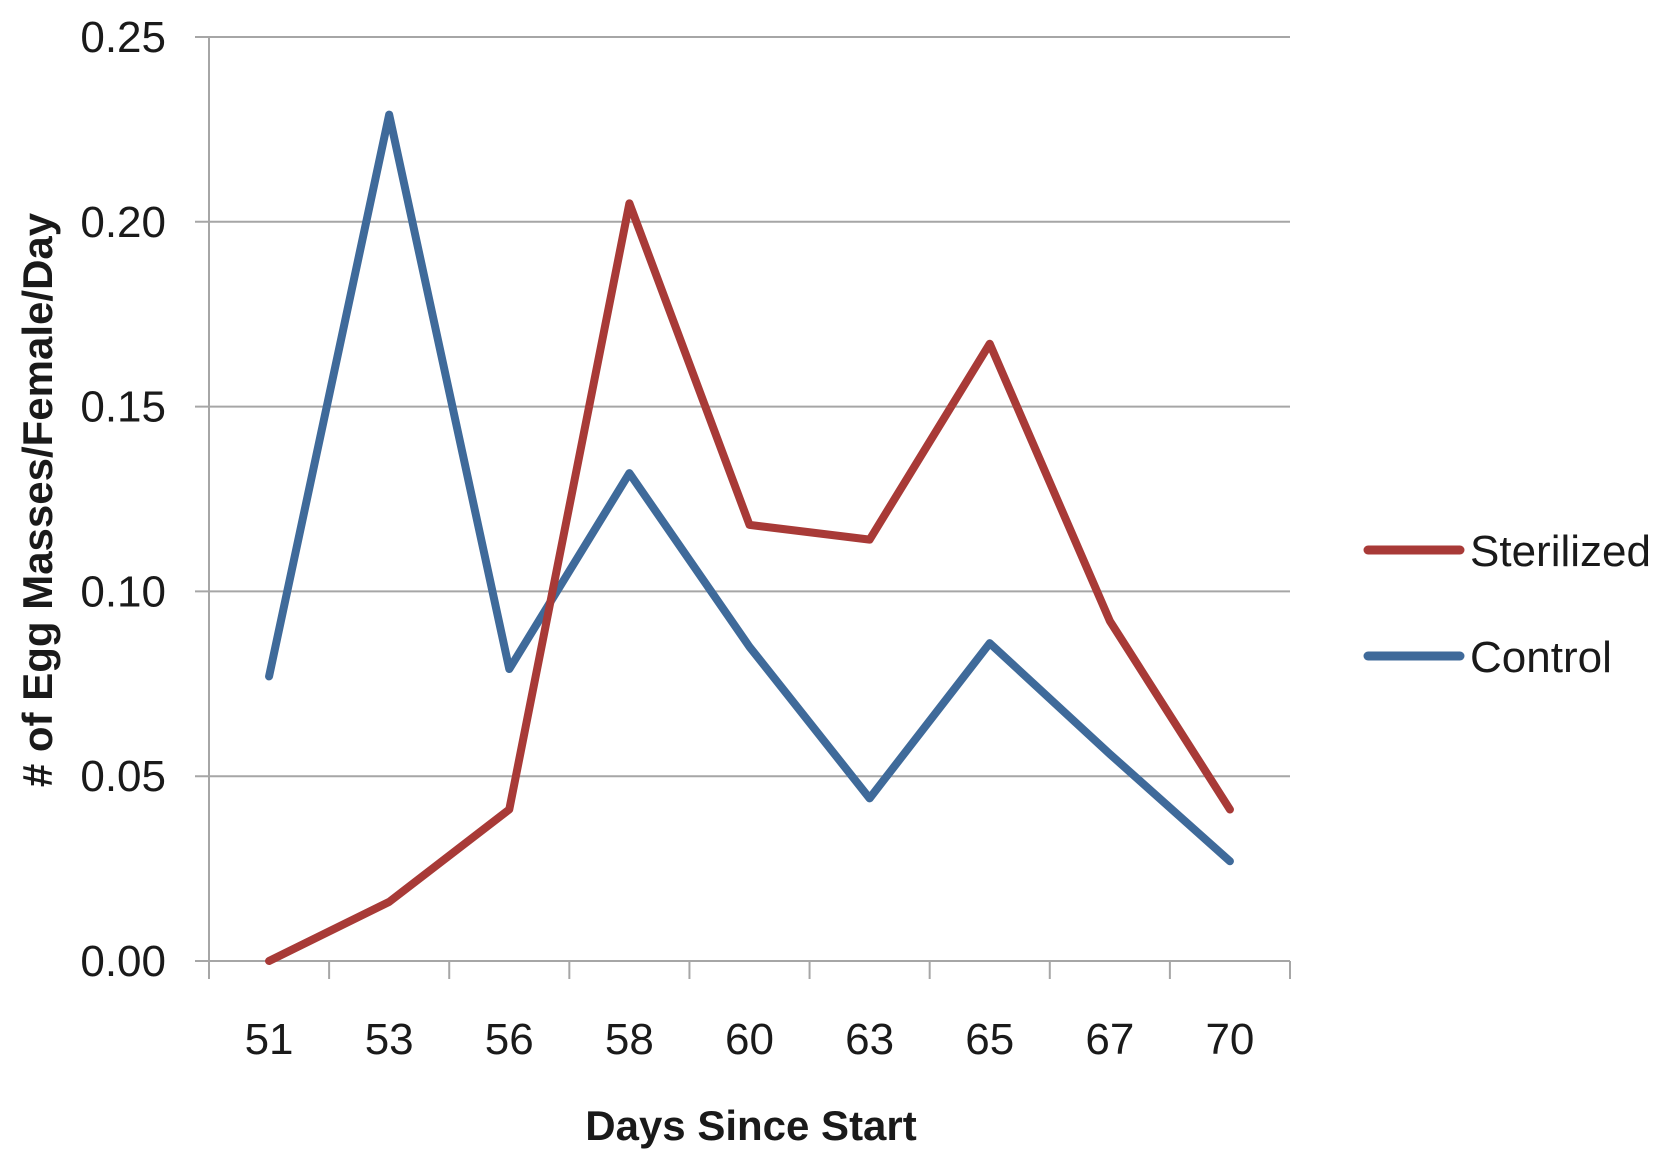  Describe the element at coordinates (123, 591) in the screenshot. I see `y-tick-label-2: 0.10` at that location.